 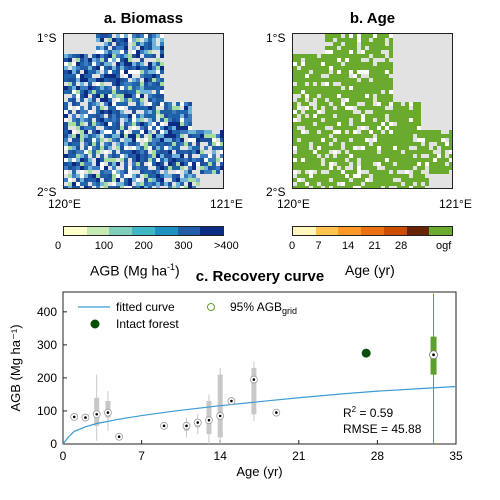 I want to click on age-panel-title: b. Age, so click(x=372, y=18).